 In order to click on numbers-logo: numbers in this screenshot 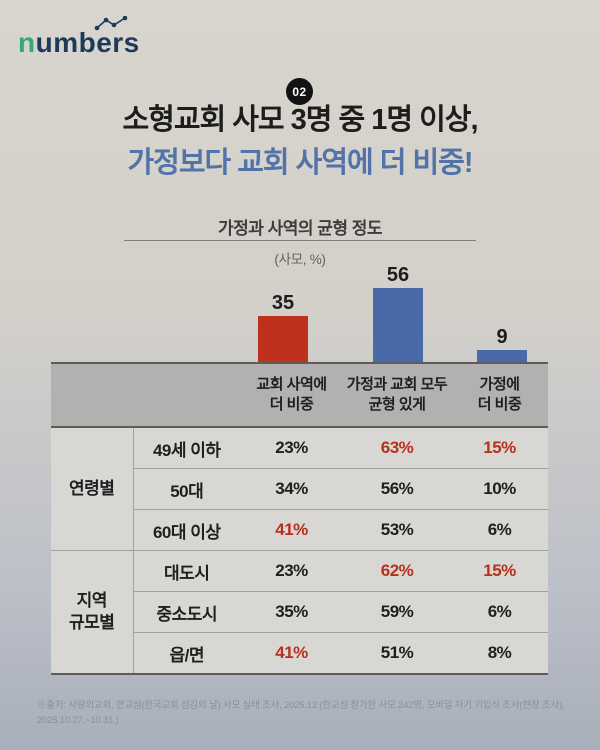, I will do `click(79, 36)`.